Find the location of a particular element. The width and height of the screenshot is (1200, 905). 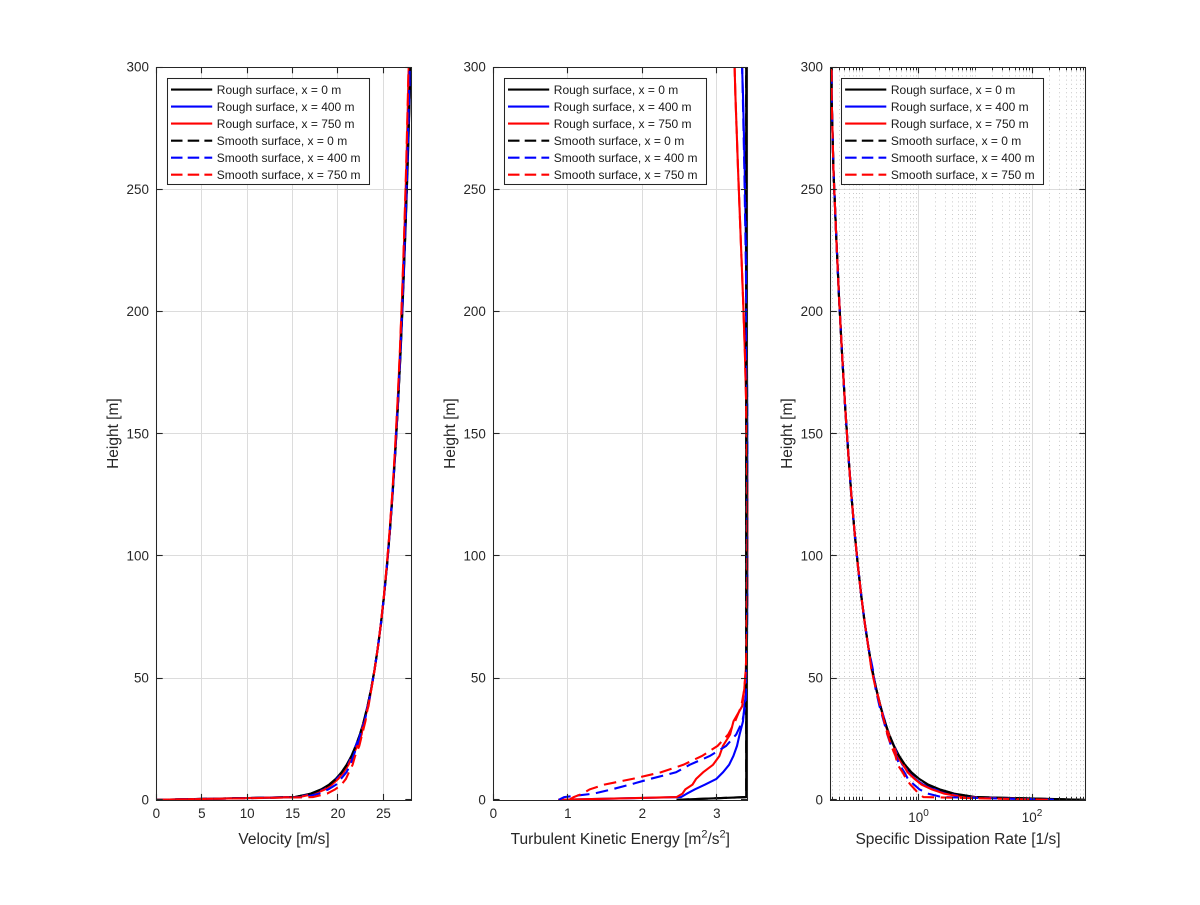

svg-text:Turbulent Kinetic Energy [m2/s: Turbulent Kinetic Energy [m2/s2] is located at coordinates (620, 839).